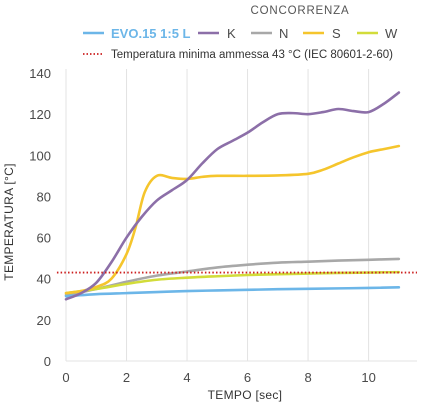 This screenshot has height=406, width=424. I want to click on legend-label-w: W, so click(391, 33).